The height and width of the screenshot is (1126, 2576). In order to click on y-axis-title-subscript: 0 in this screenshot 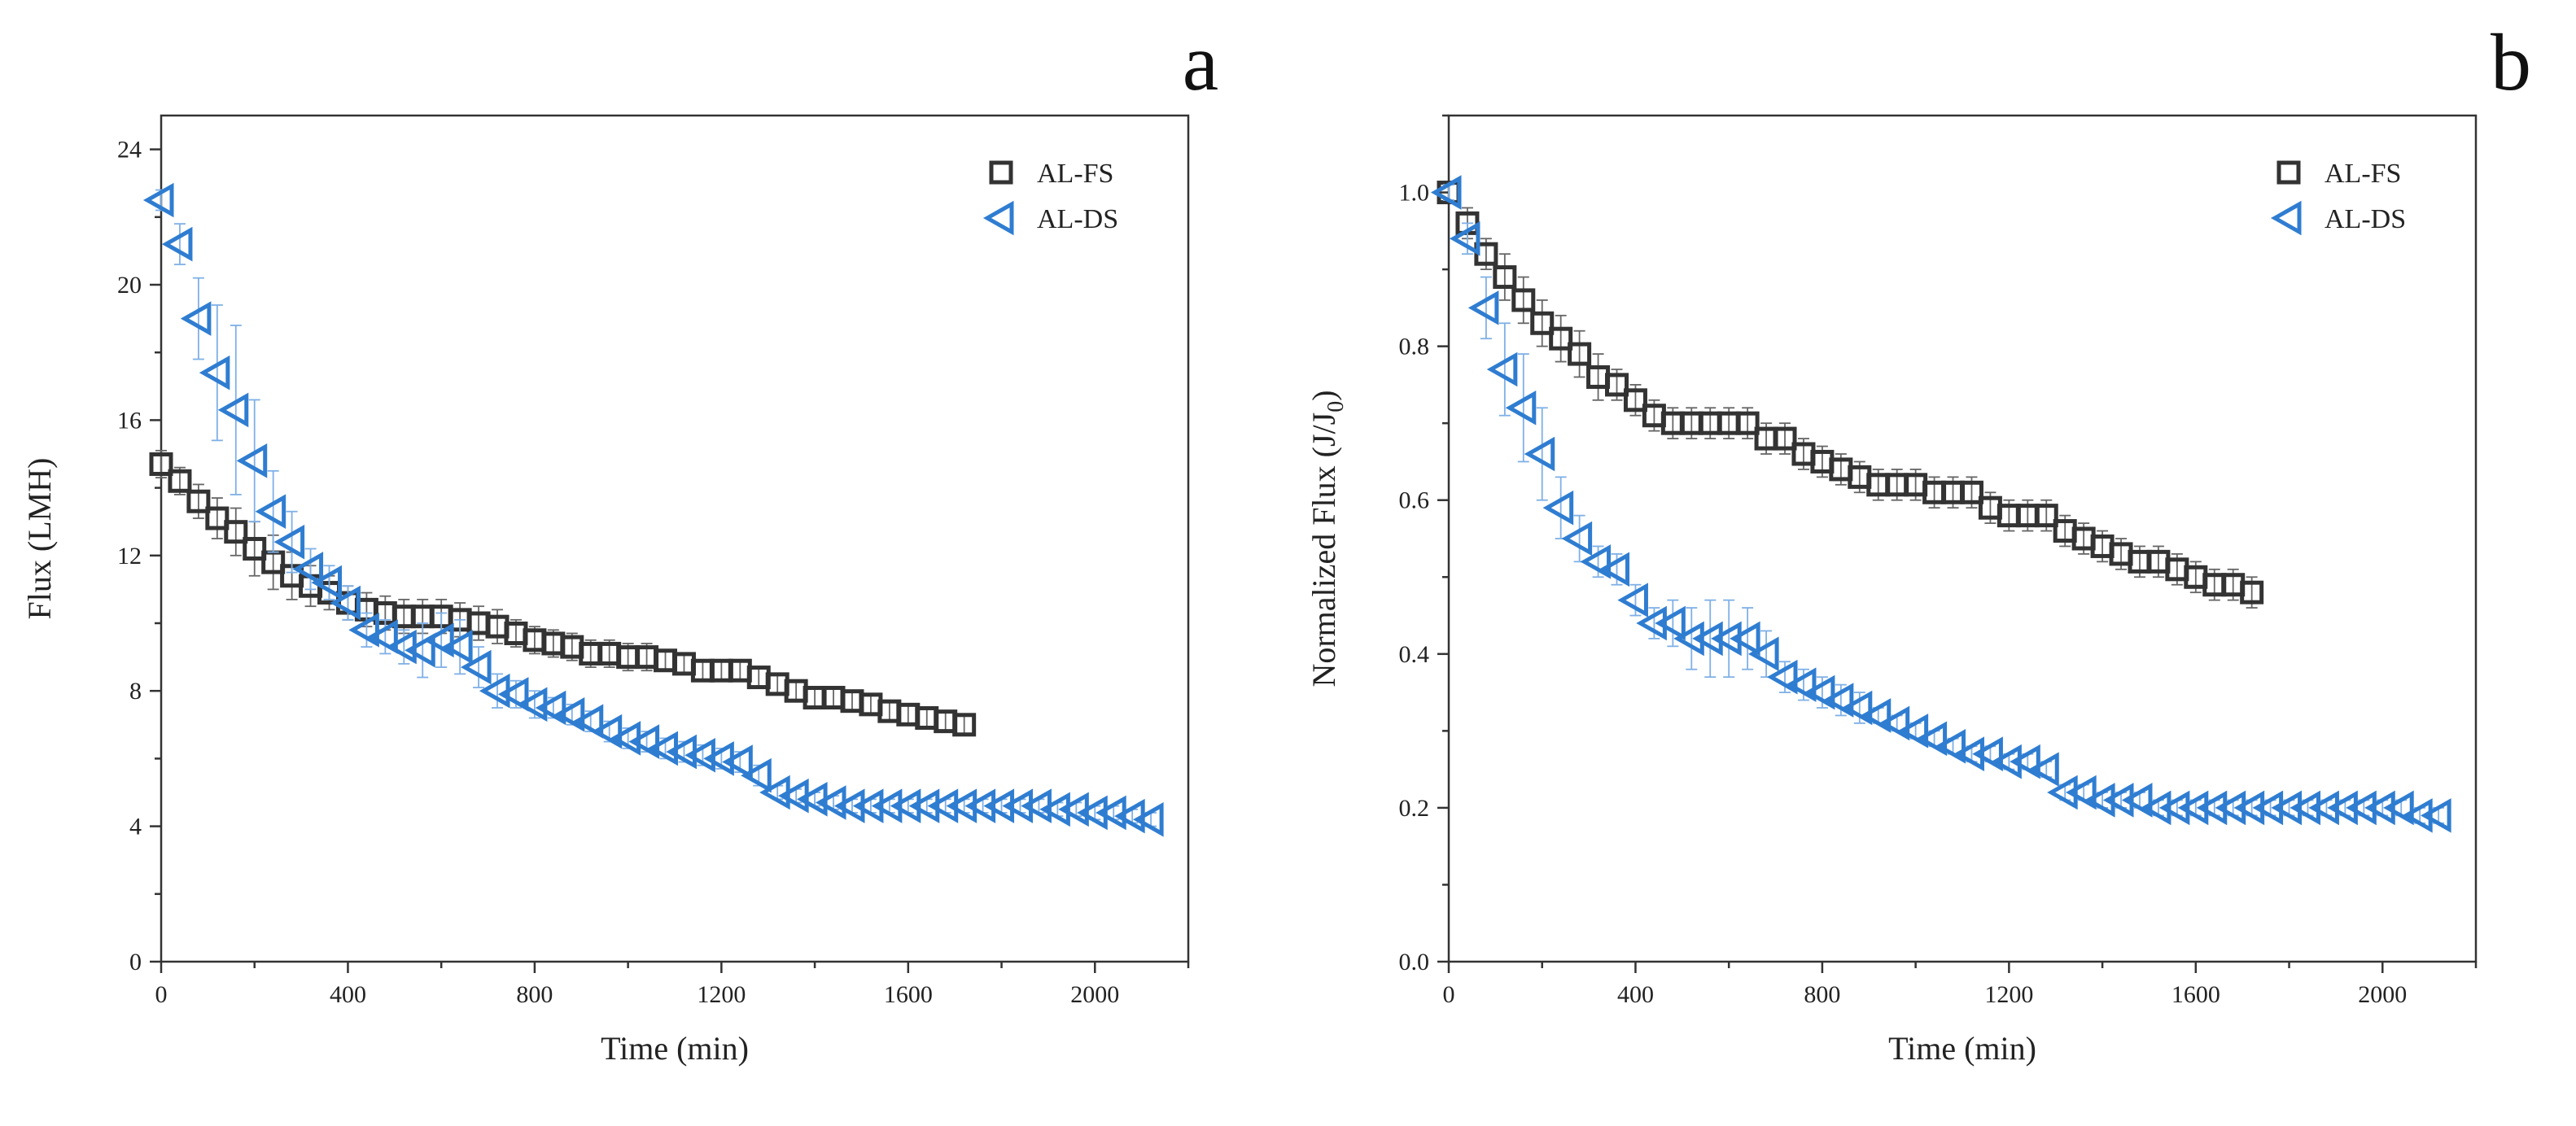, I will do `click(1336, 406)`.